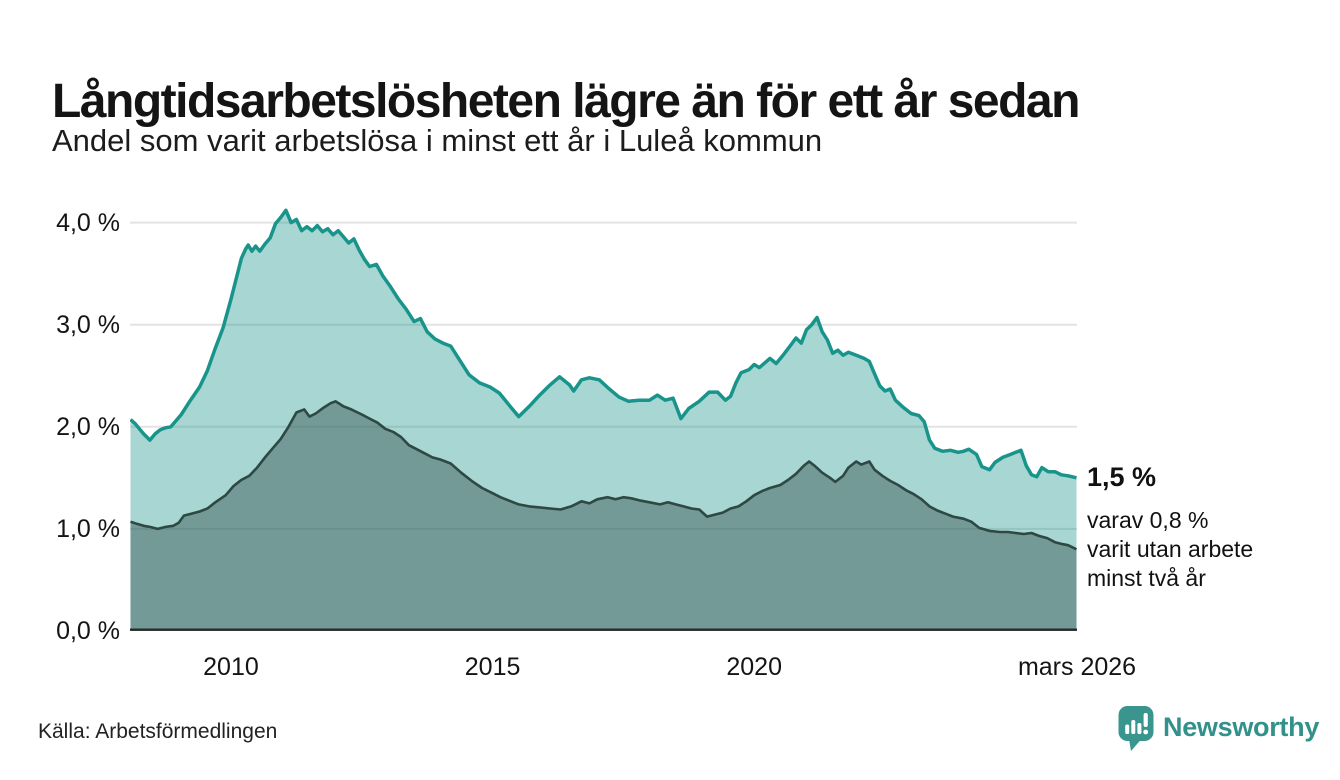 This screenshot has width=1340, height=780. What do you see at coordinates (88, 631) in the screenshot?
I see `y-axis-tick-label: 0,0 %` at bounding box center [88, 631].